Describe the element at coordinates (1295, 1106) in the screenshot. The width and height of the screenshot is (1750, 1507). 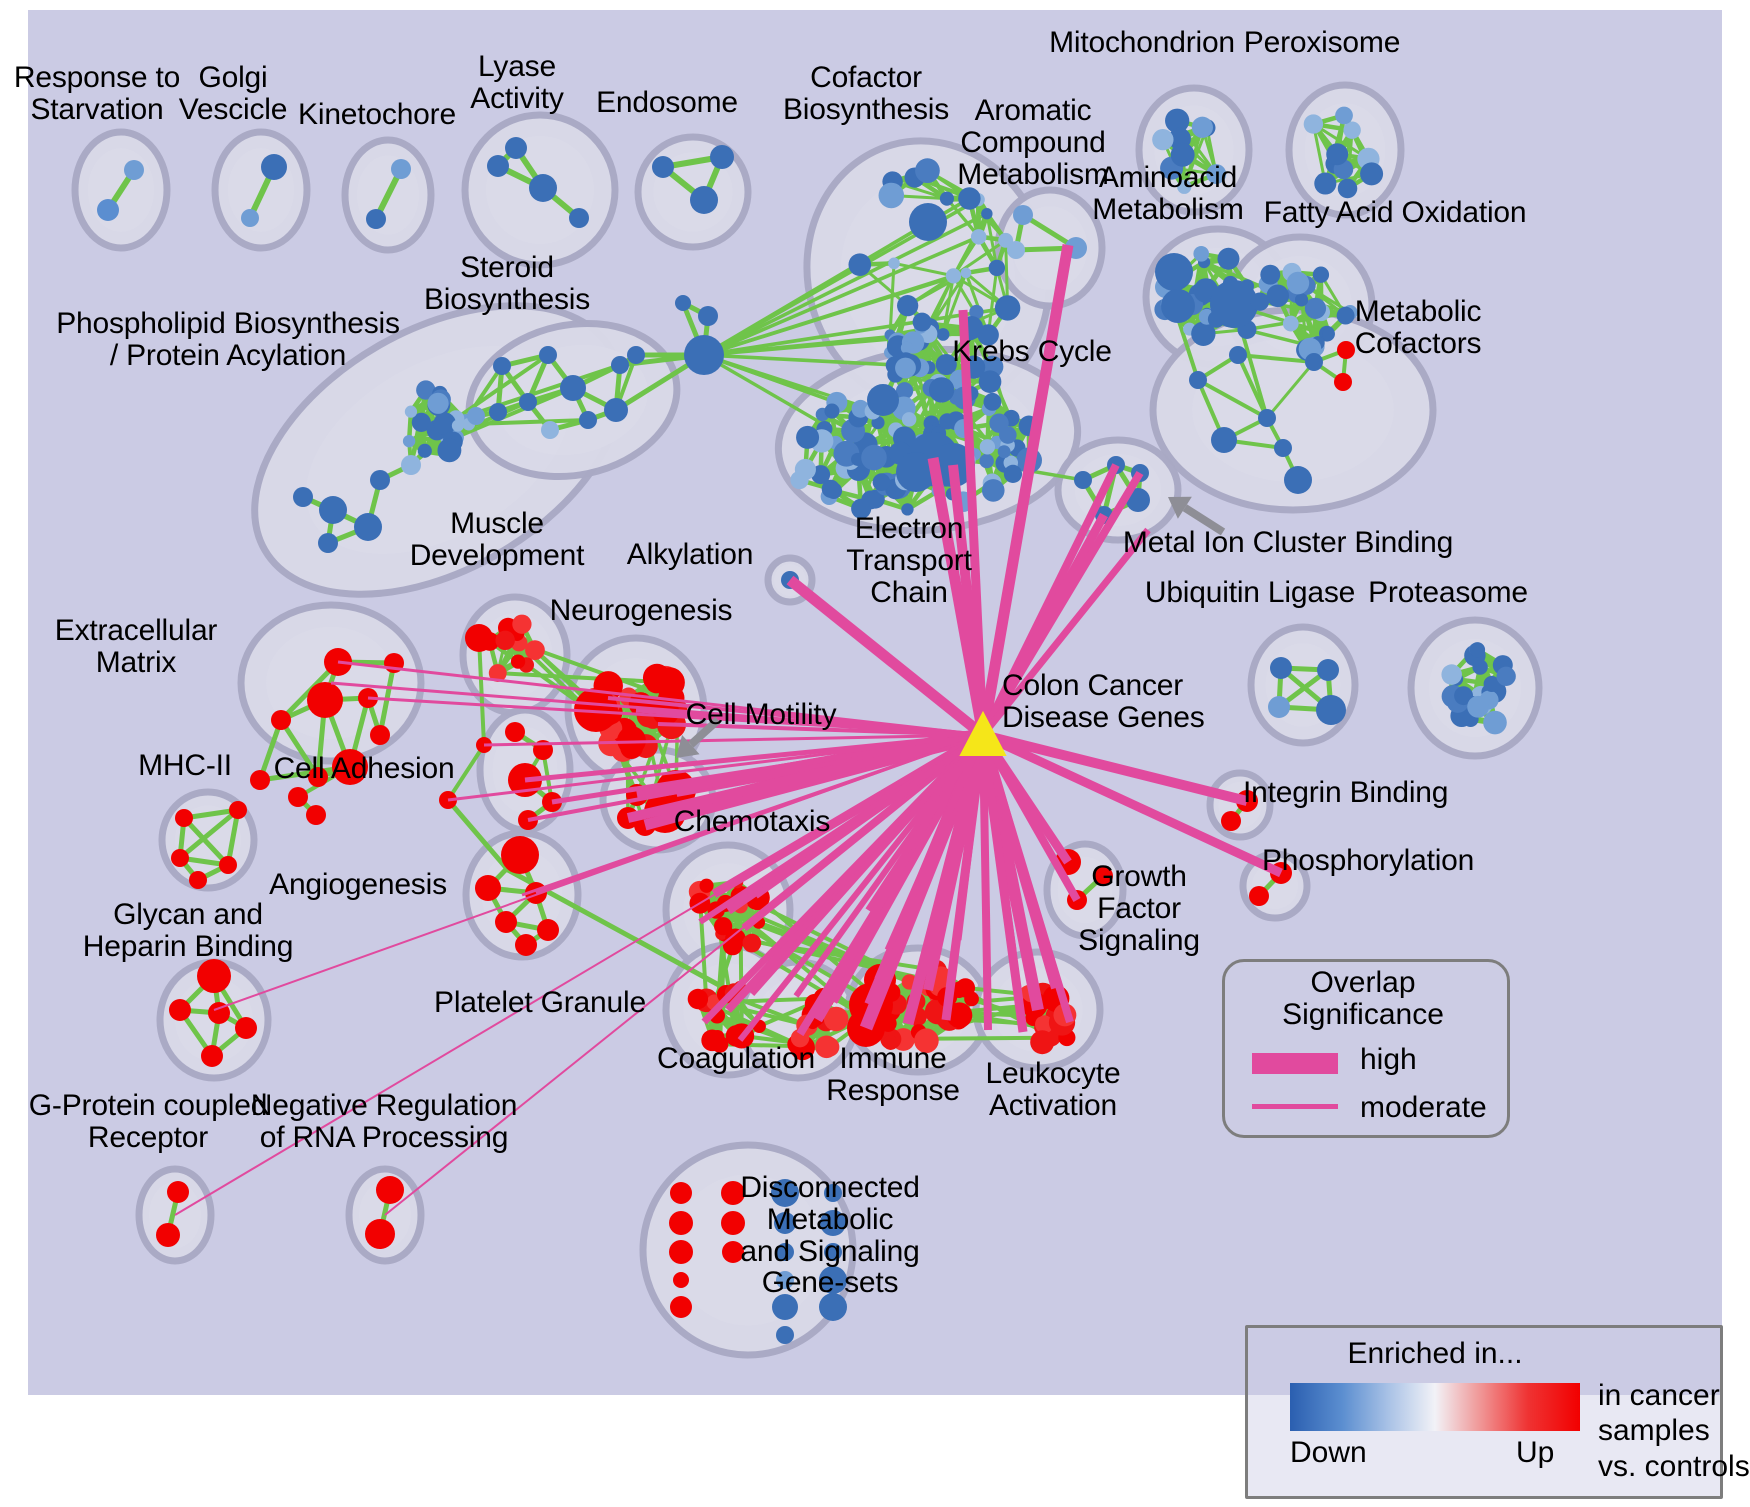
I see `overlap-moderate-swatch` at that location.